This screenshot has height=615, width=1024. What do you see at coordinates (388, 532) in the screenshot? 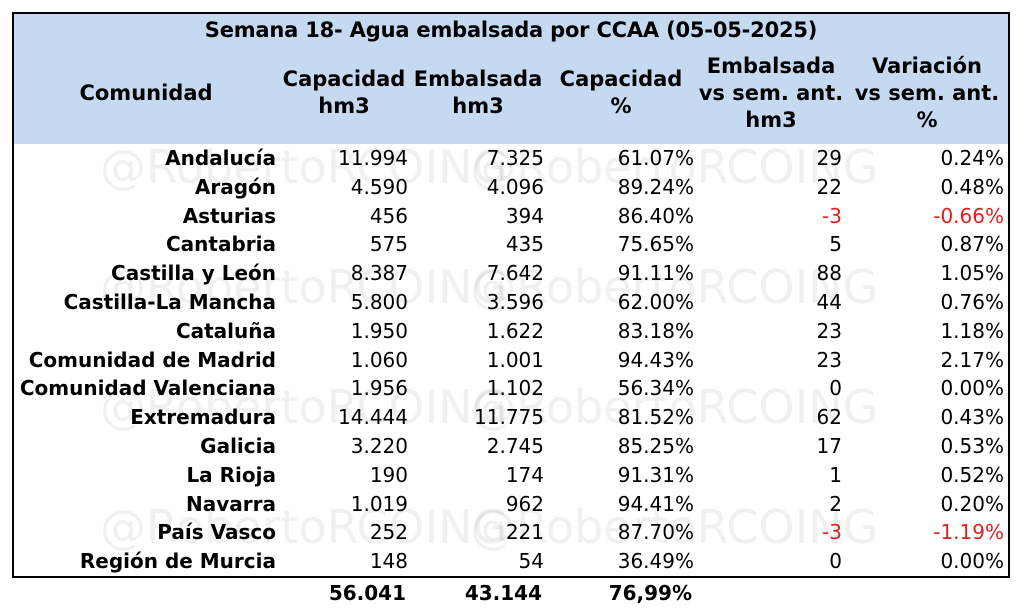
I see `table-cell: 252` at bounding box center [388, 532].